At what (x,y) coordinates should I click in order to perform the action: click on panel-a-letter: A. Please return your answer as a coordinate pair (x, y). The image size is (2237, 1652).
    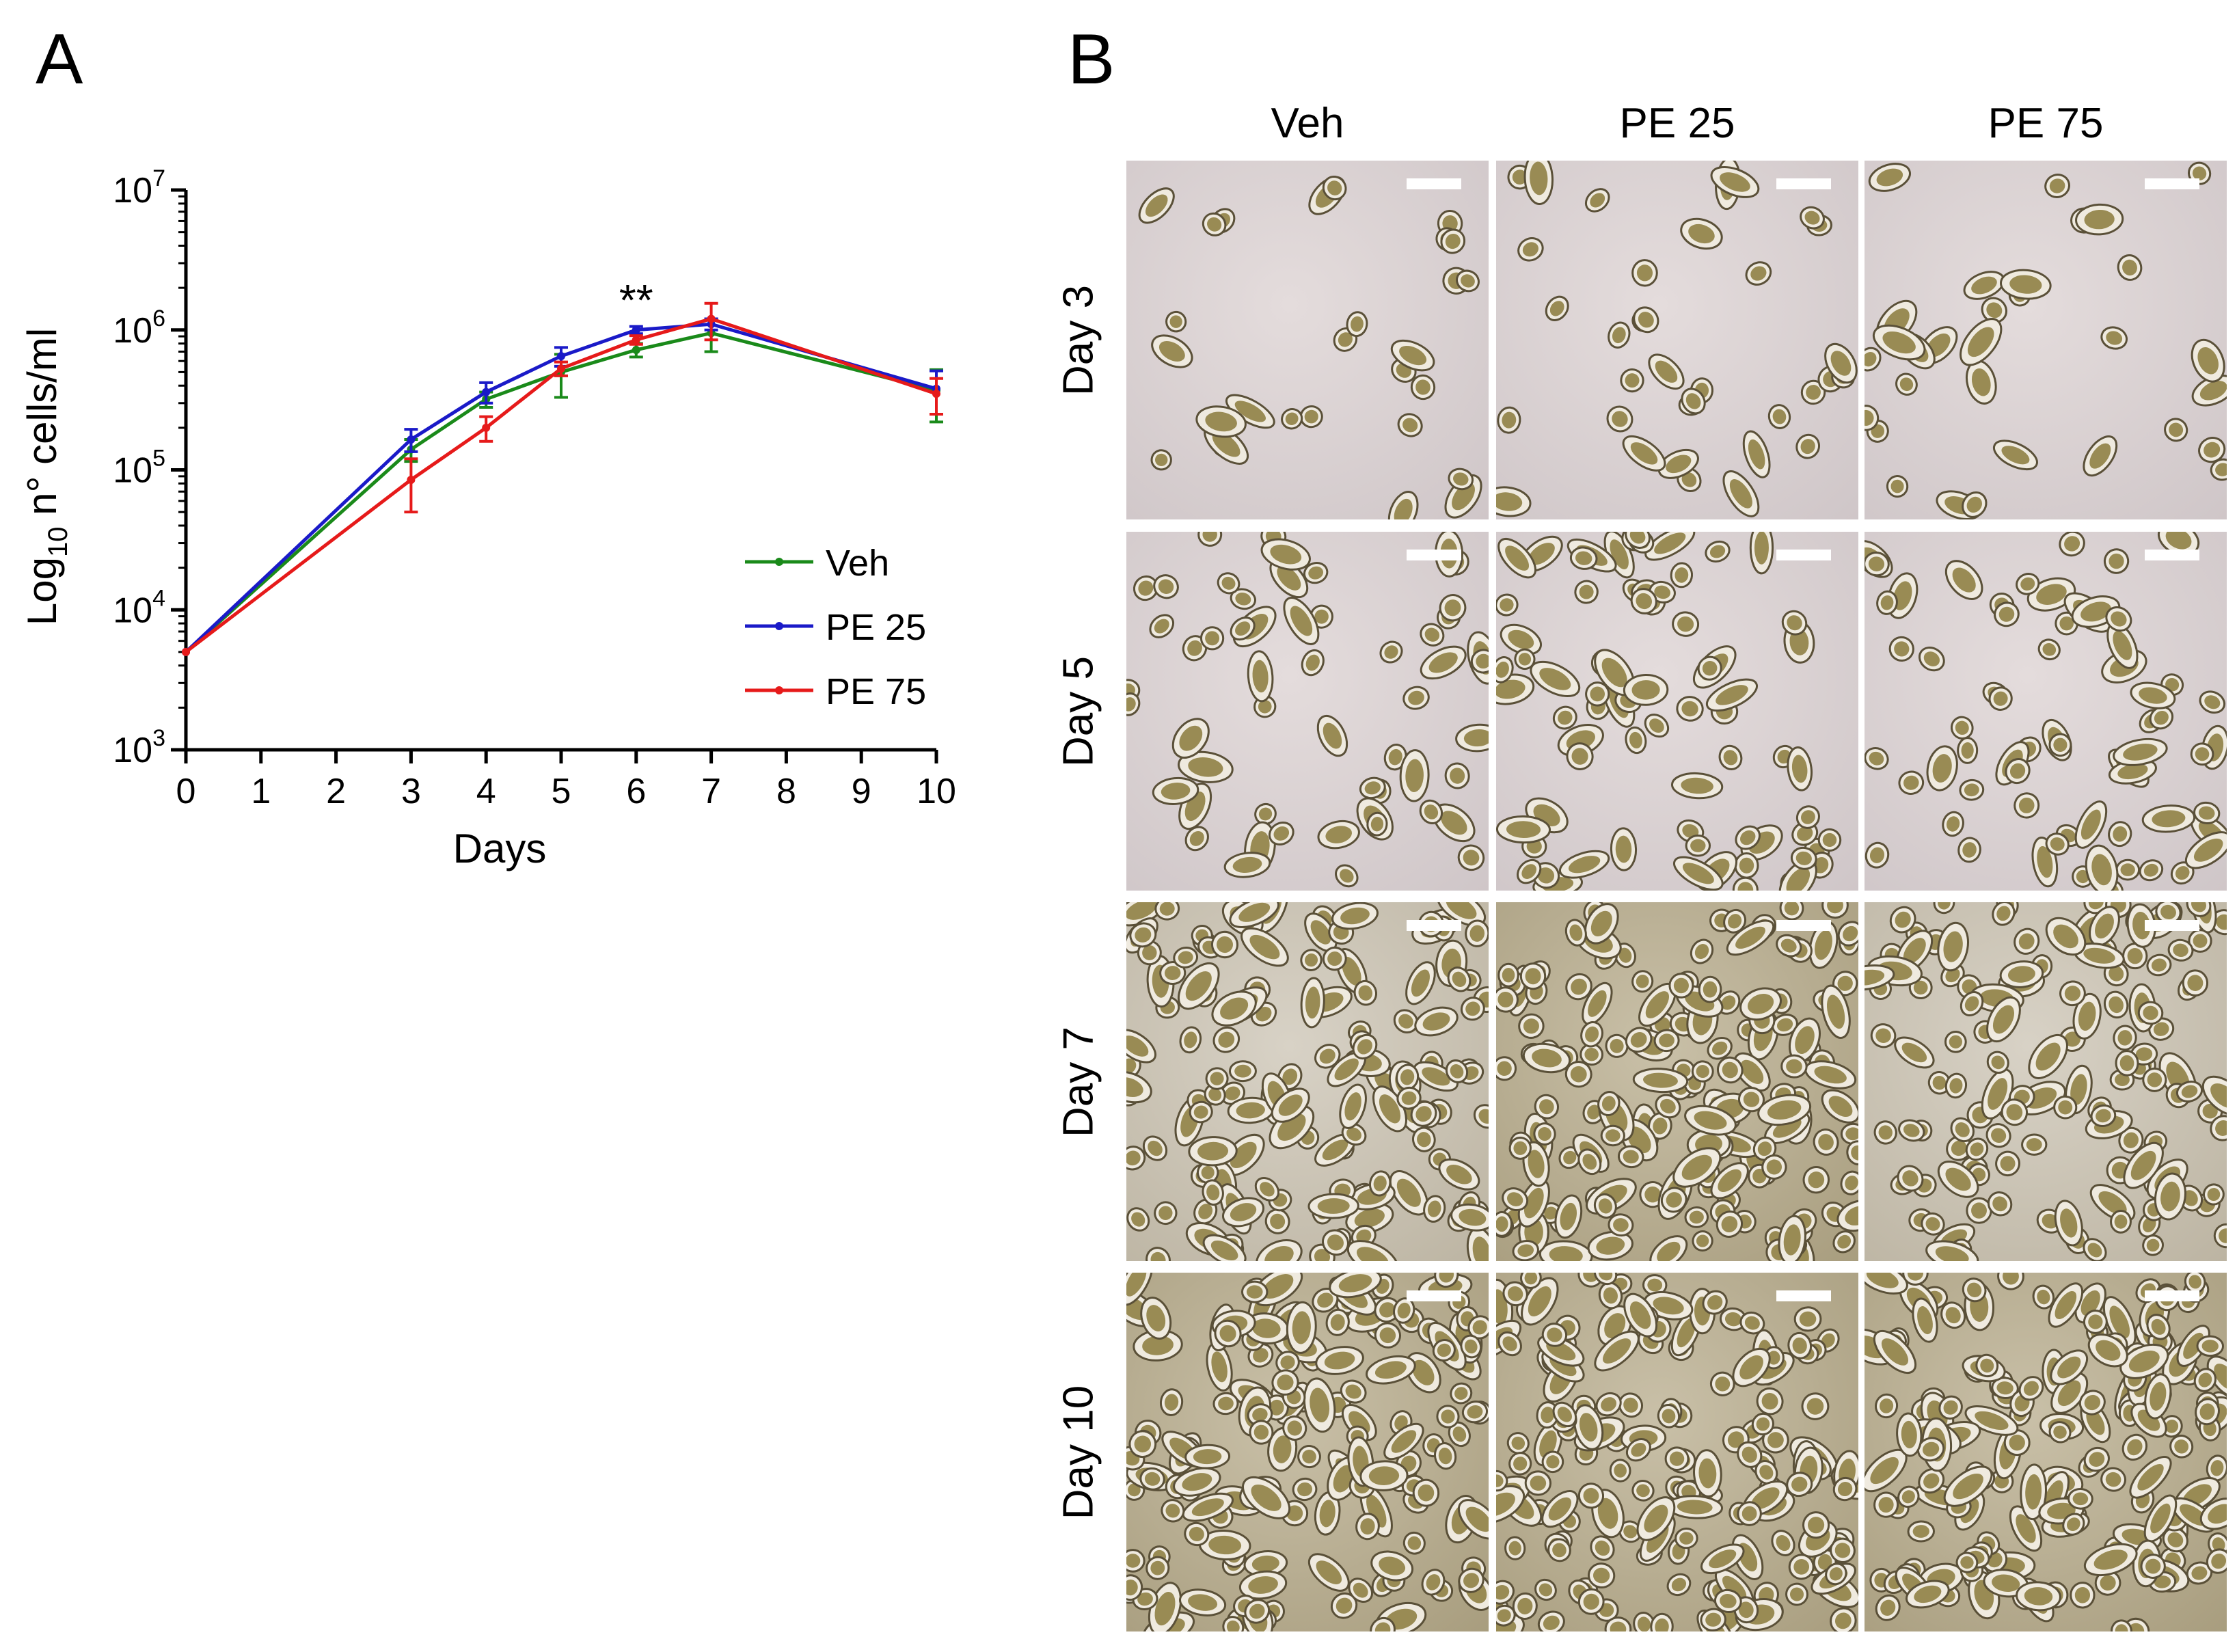
    Looking at the image, I should click on (59, 59).